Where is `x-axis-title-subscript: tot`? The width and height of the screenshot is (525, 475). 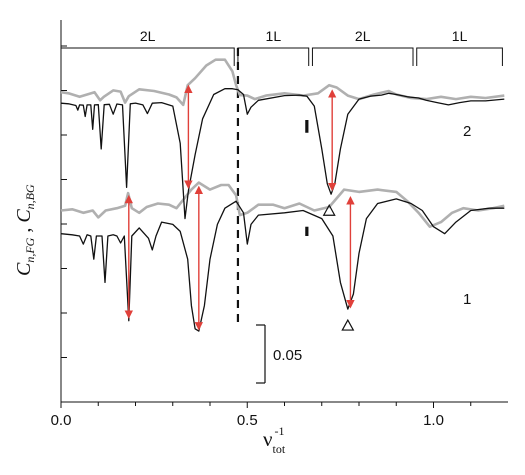
x-axis-title-subscript: tot is located at coordinates (279, 449).